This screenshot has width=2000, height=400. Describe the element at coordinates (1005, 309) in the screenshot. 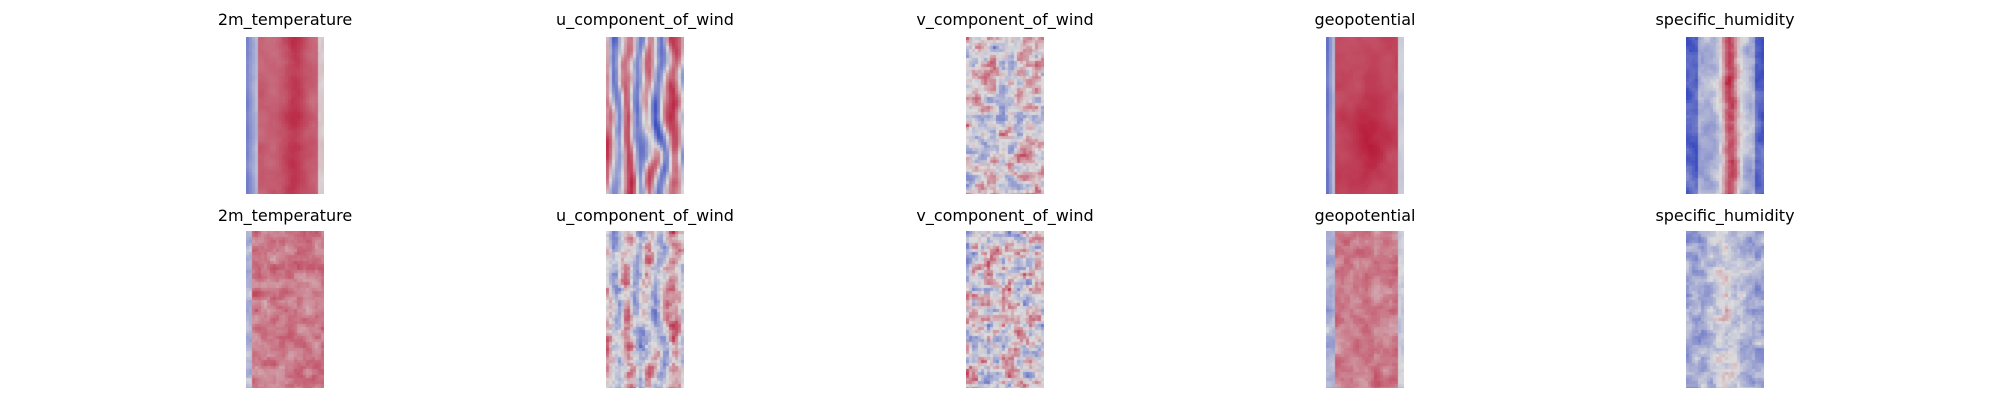

I see `heatmap-r2-c3` at that location.